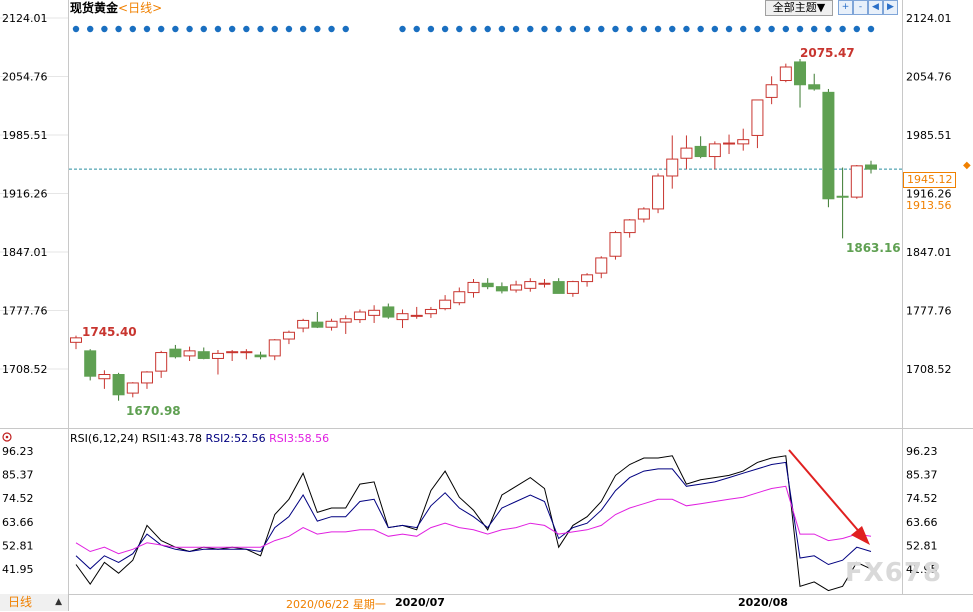 This screenshot has height=612, width=973. Describe the element at coordinates (860, 7) in the screenshot. I see `zoom-out-icon: -` at that location.